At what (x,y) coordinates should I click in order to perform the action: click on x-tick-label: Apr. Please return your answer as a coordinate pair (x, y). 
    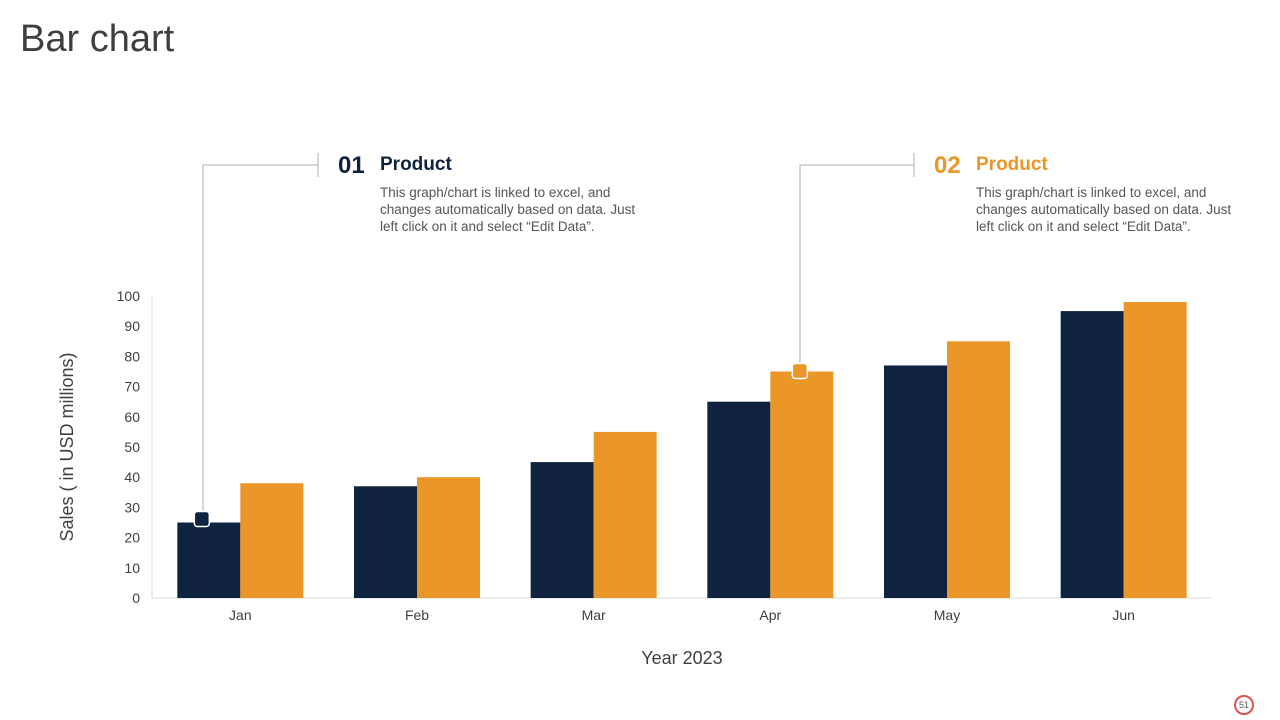
    Looking at the image, I should click on (770, 615).